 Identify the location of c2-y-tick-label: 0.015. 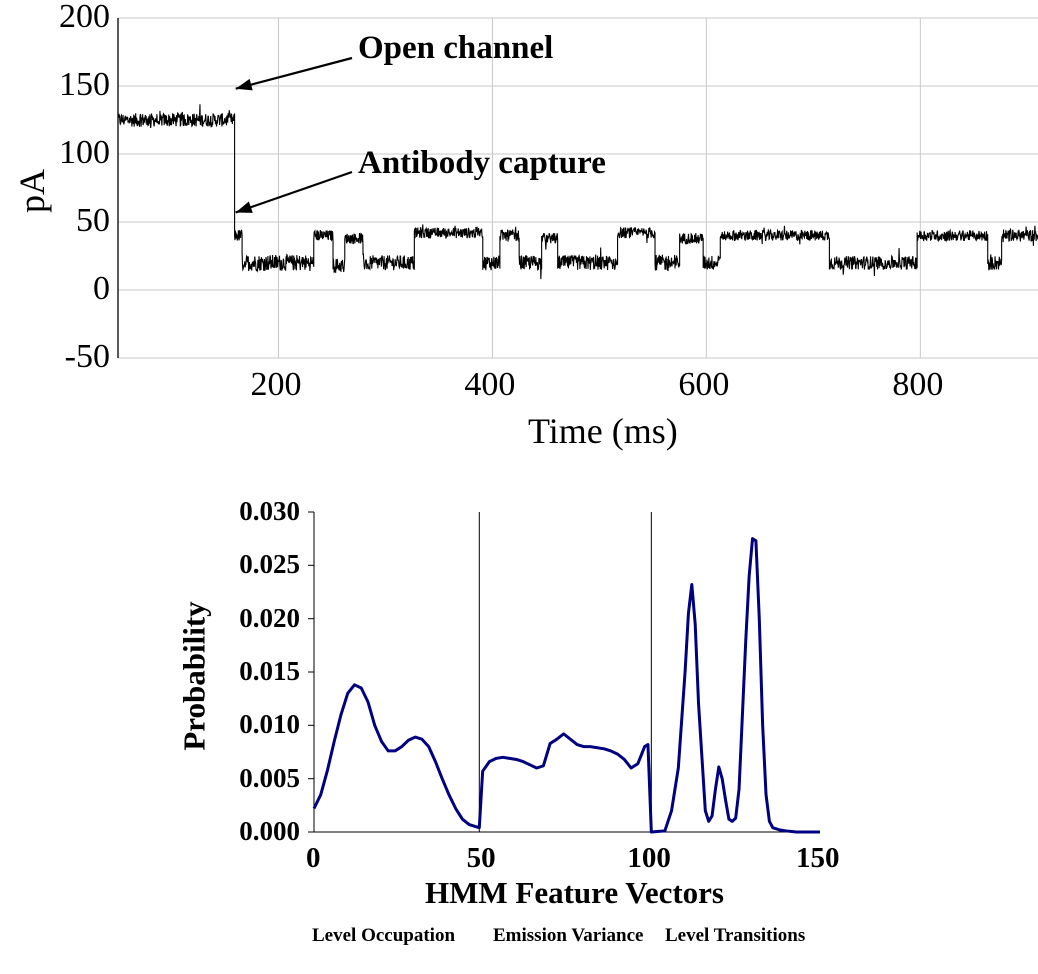
(269, 671).